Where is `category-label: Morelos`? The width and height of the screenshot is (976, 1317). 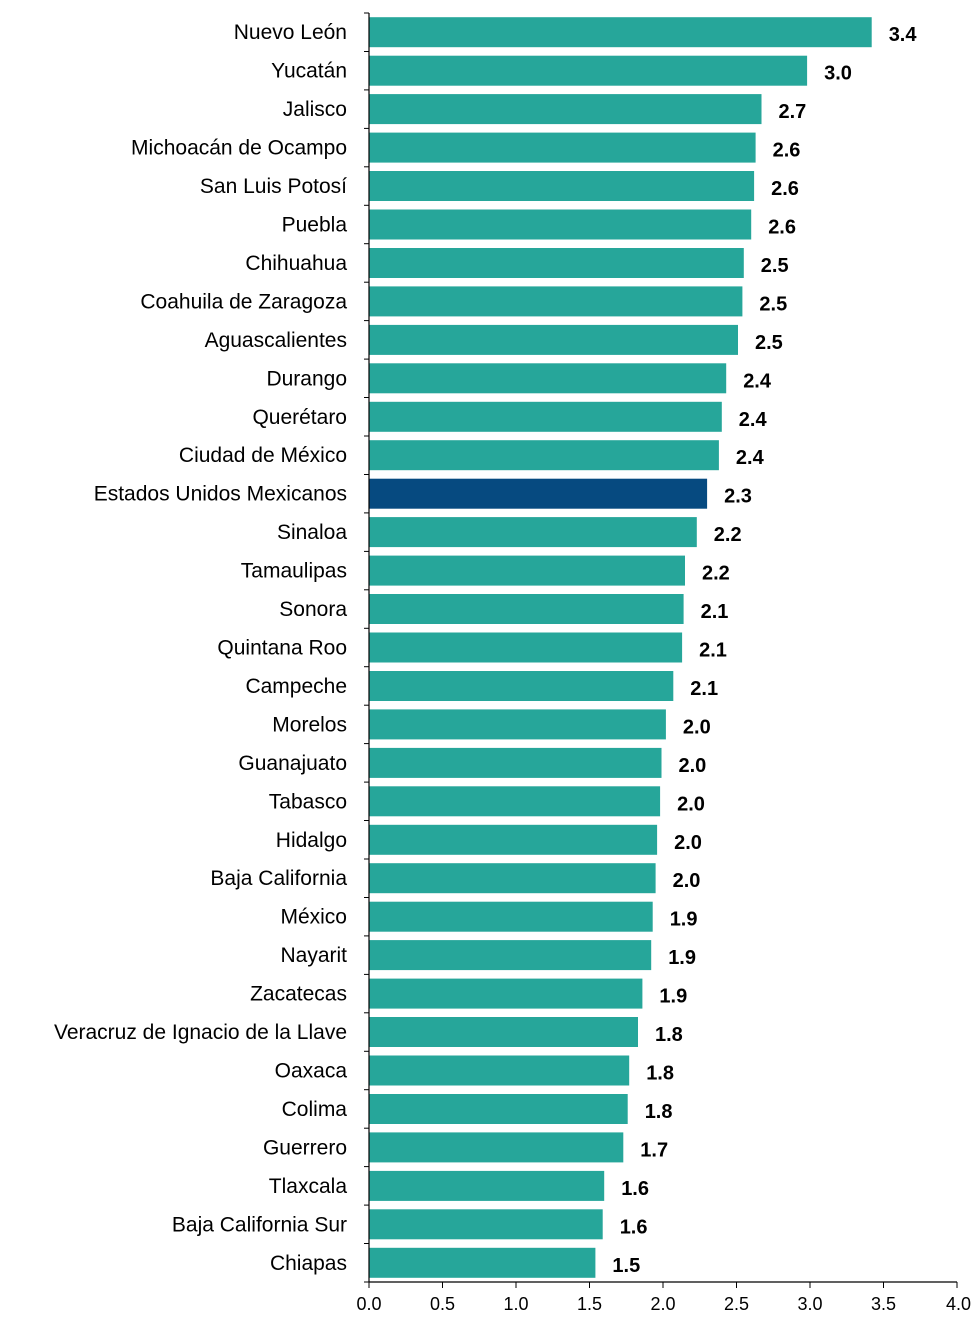 category-label: Morelos is located at coordinates (309, 724).